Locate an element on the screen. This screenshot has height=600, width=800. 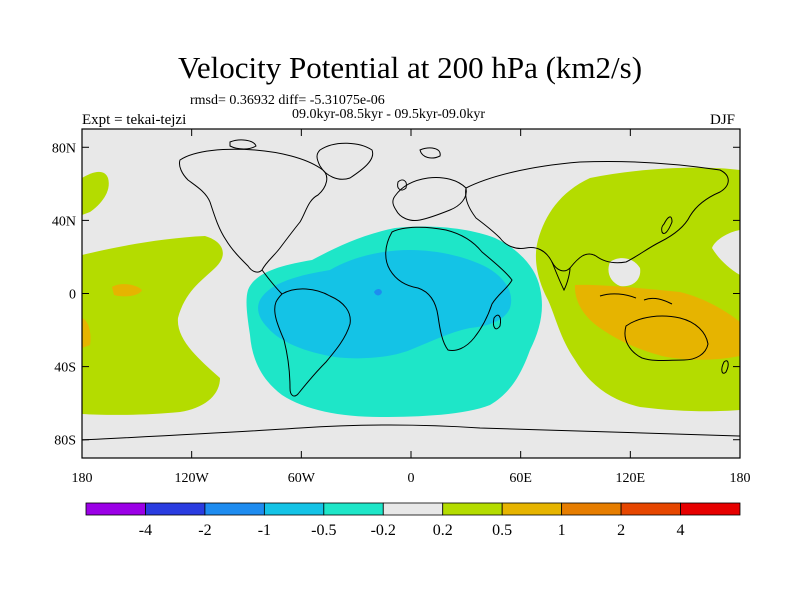
map-title: Velocity Potential at 200 hPa (km2/s) is located at coordinates (410, 67).